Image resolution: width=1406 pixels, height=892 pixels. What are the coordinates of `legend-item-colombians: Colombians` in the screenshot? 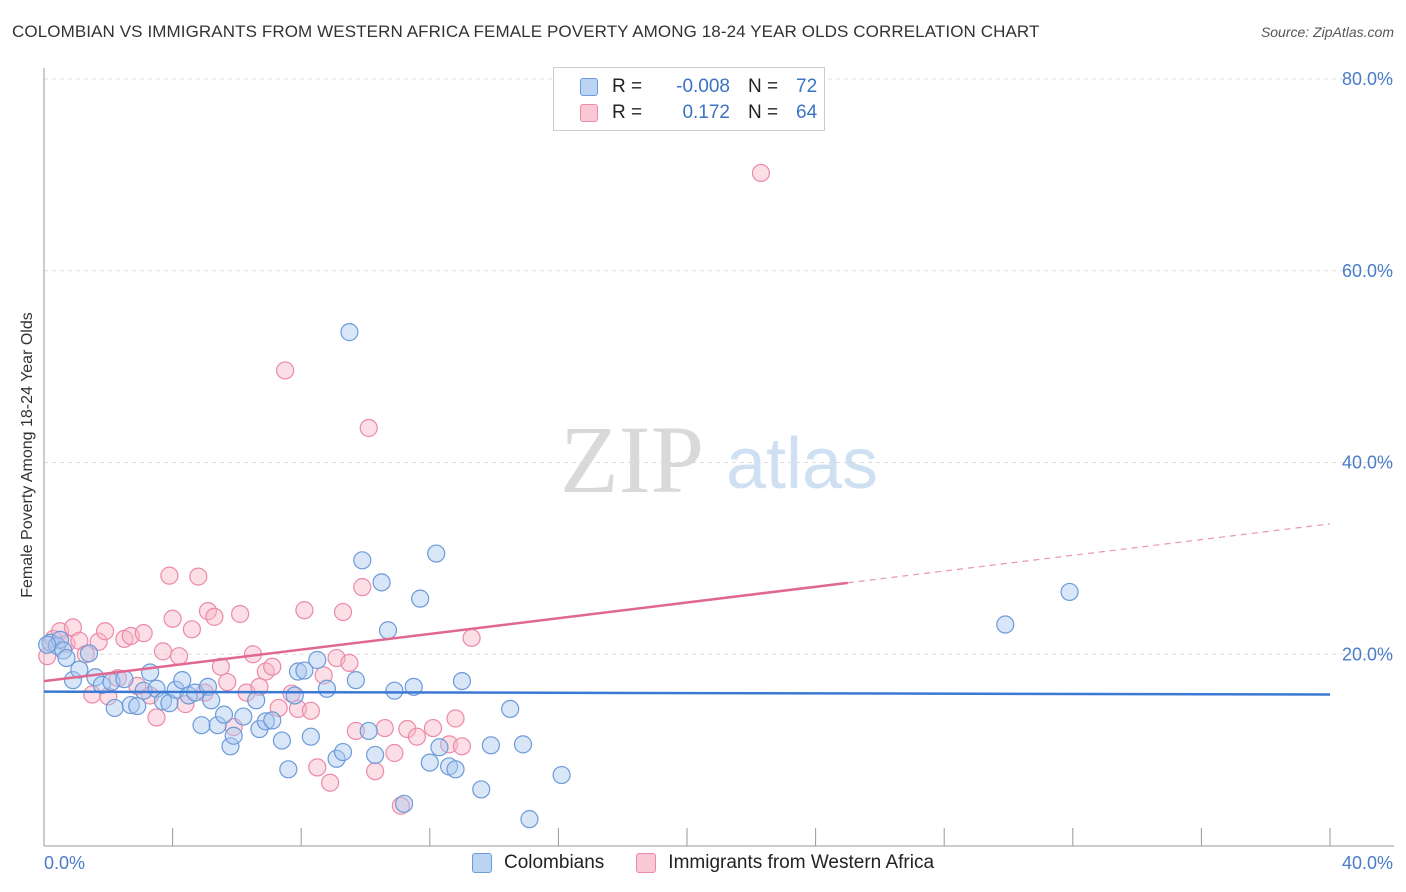 It's located at (538, 863).